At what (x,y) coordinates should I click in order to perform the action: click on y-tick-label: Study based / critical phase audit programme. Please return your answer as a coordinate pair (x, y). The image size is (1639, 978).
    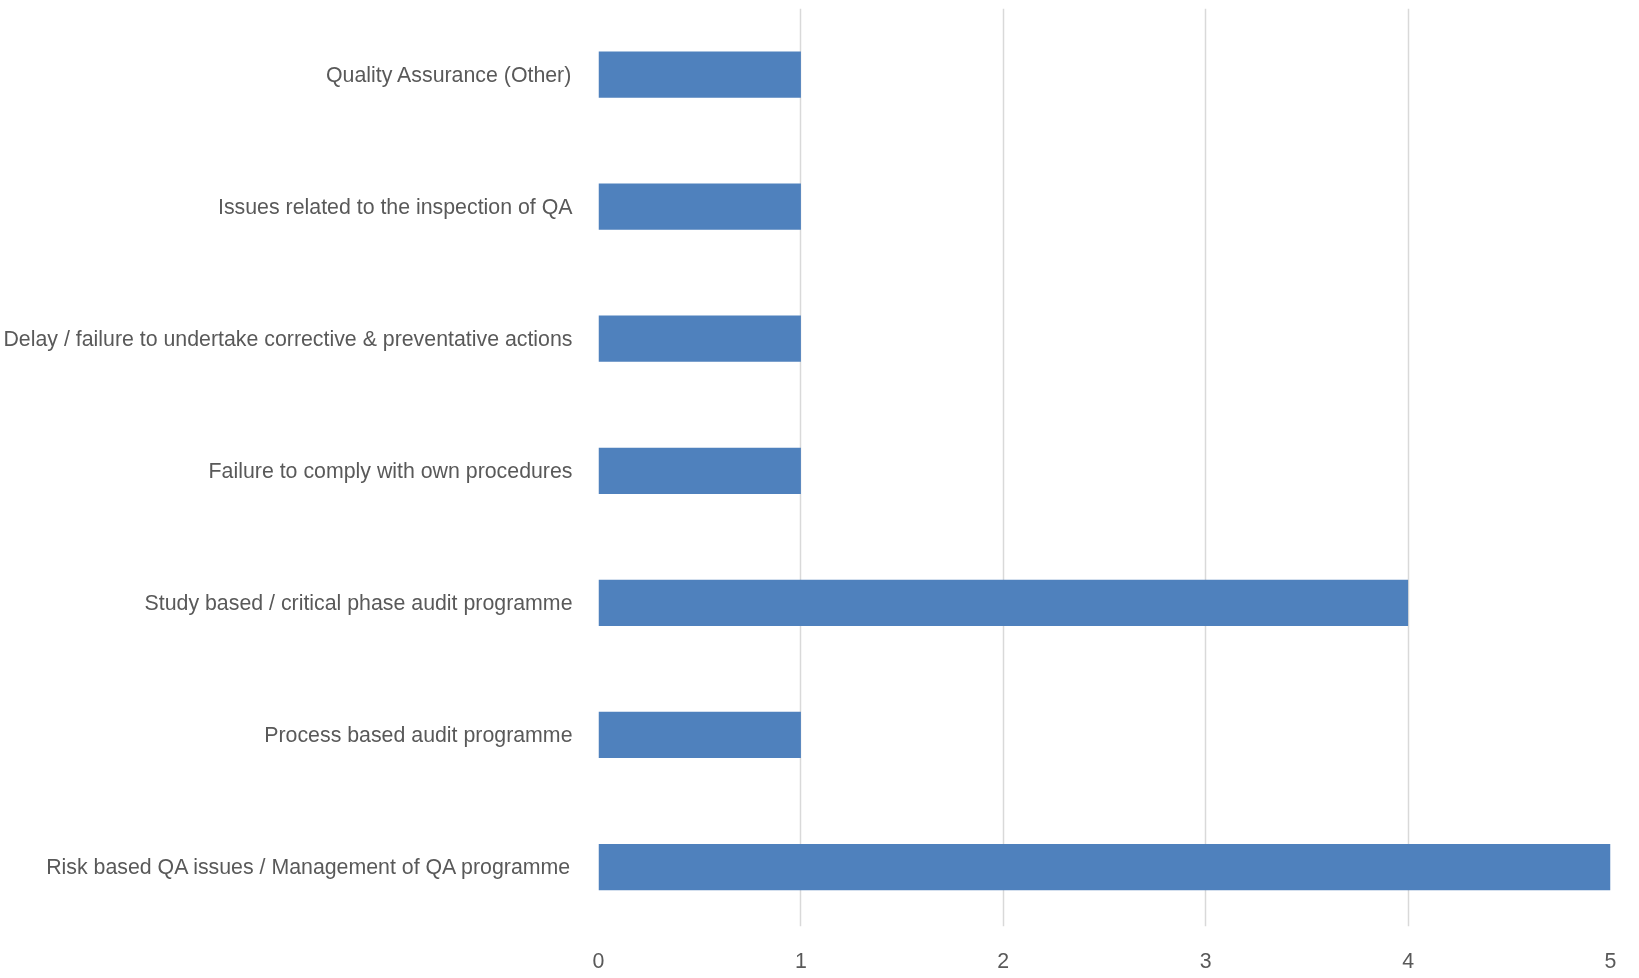
    Looking at the image, I should click on (358, 602).